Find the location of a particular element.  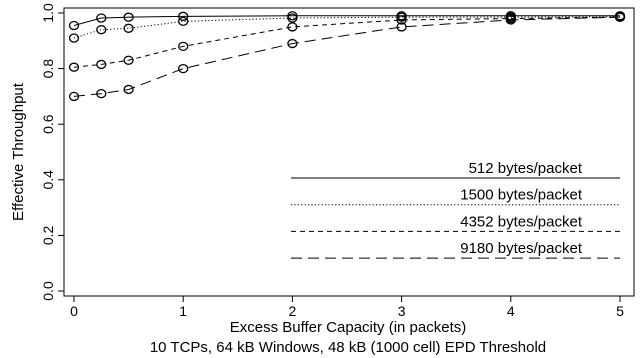

y-tick-label: 0.4 is located at coordinates (48, 180).